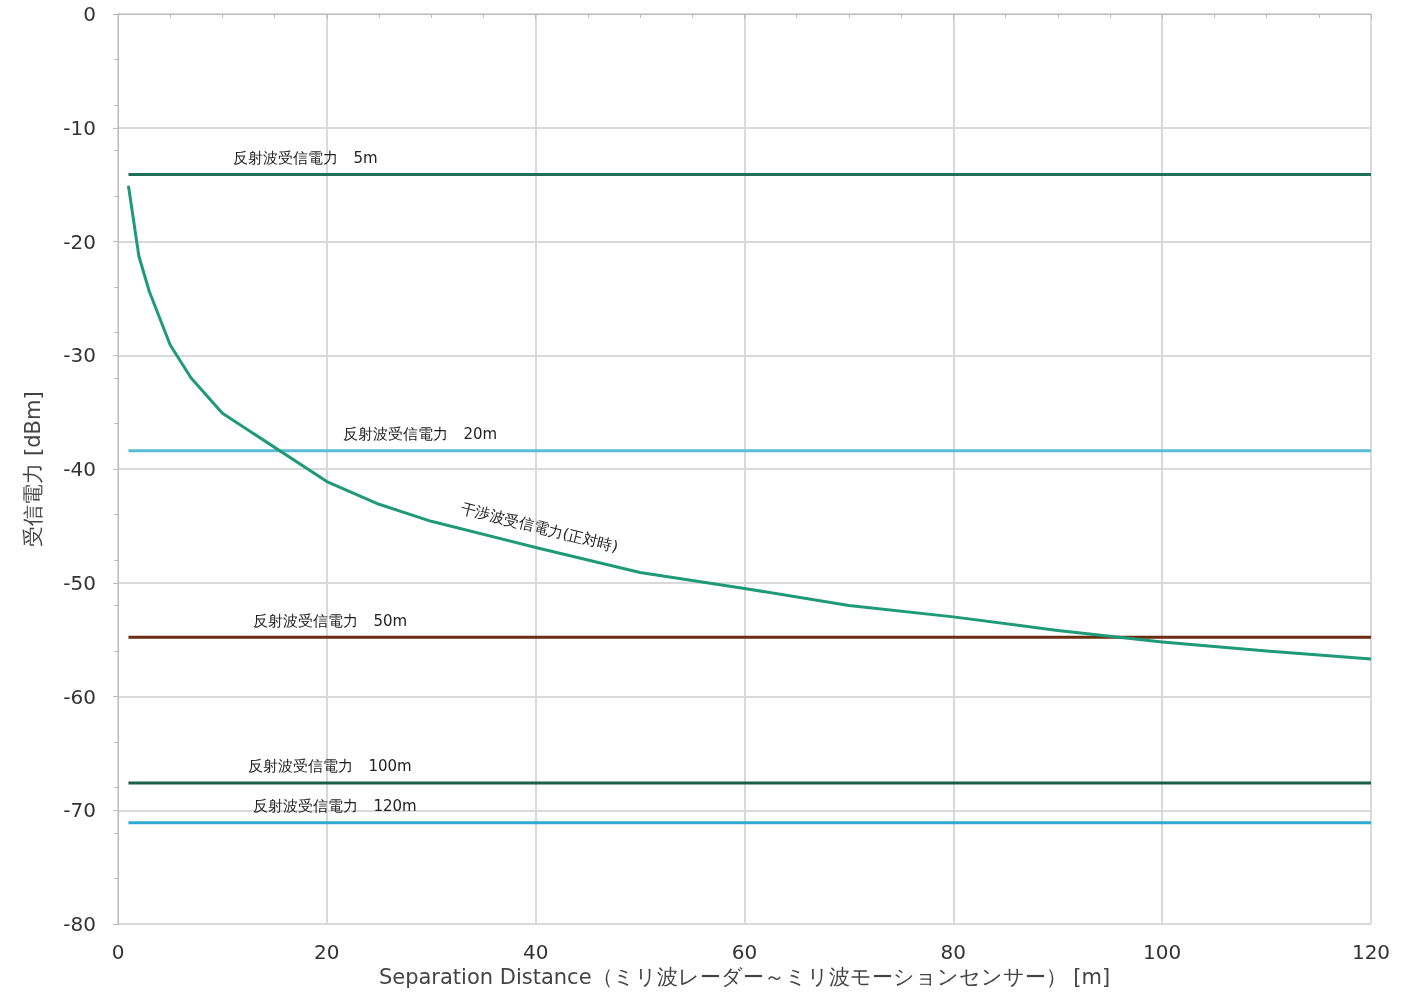  Describe the element at coordinates (1162, 952) in the screenshot. I see `x-tick-label: 100` at that location.